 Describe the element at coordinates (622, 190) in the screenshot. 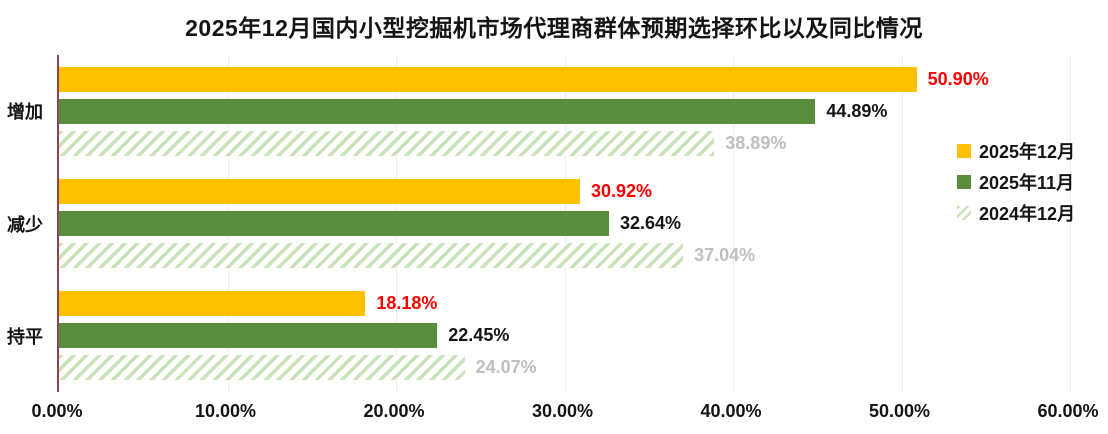

I see `bar-value-label: 30.92%` at that location.